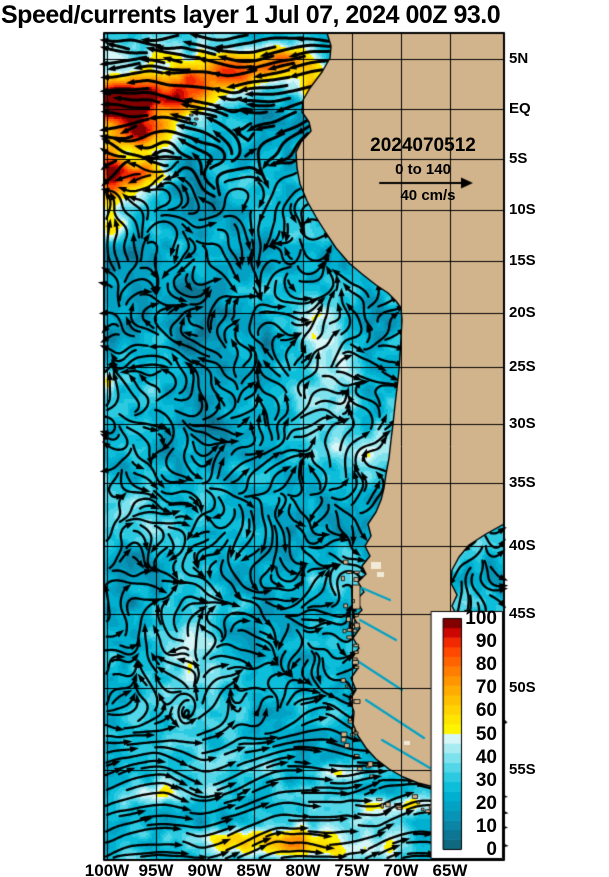  I want to click on colorbar-tick-label: 40, so click(486, 757).